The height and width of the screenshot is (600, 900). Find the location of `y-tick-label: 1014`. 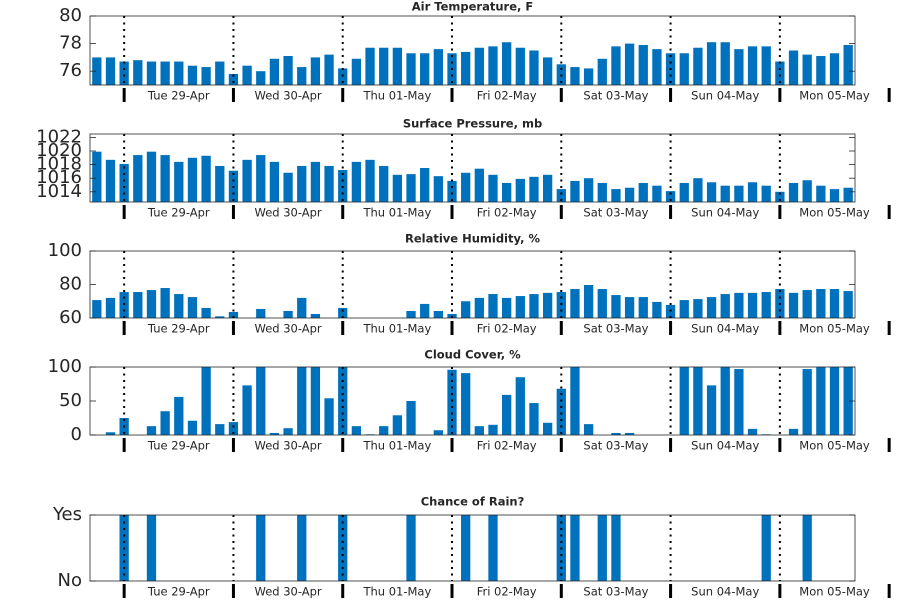

y-tick-label: 1014 is located at coordinates (59, 191).